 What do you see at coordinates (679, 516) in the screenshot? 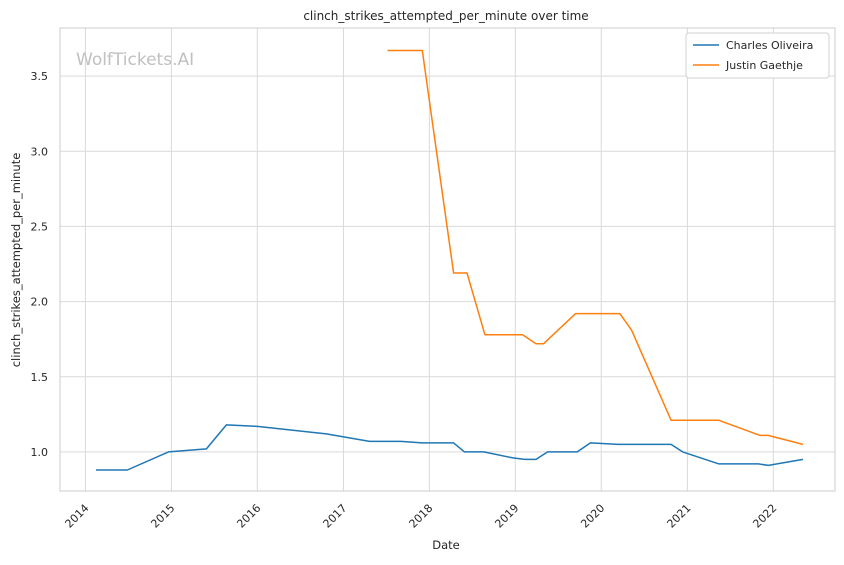
I see `x-tick-label: 2021` at bounding box center [679, 516].